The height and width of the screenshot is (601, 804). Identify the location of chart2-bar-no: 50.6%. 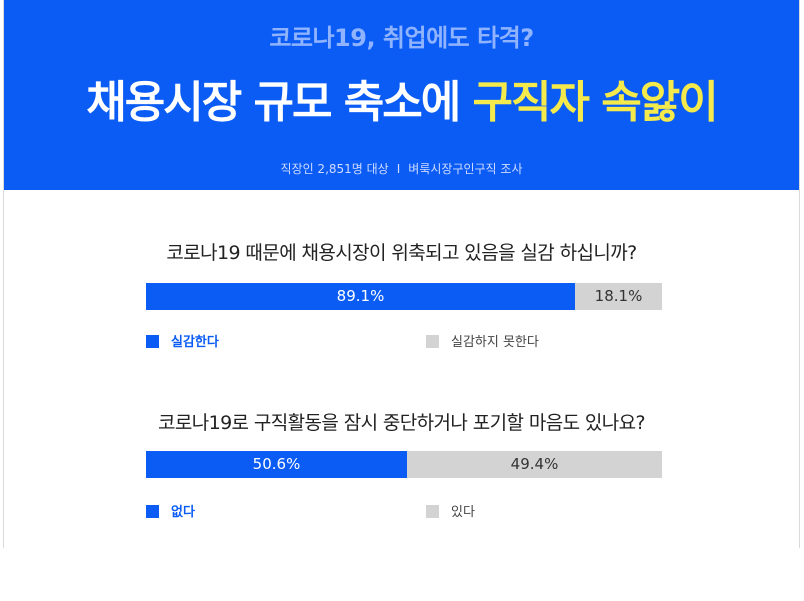
(276, 464).